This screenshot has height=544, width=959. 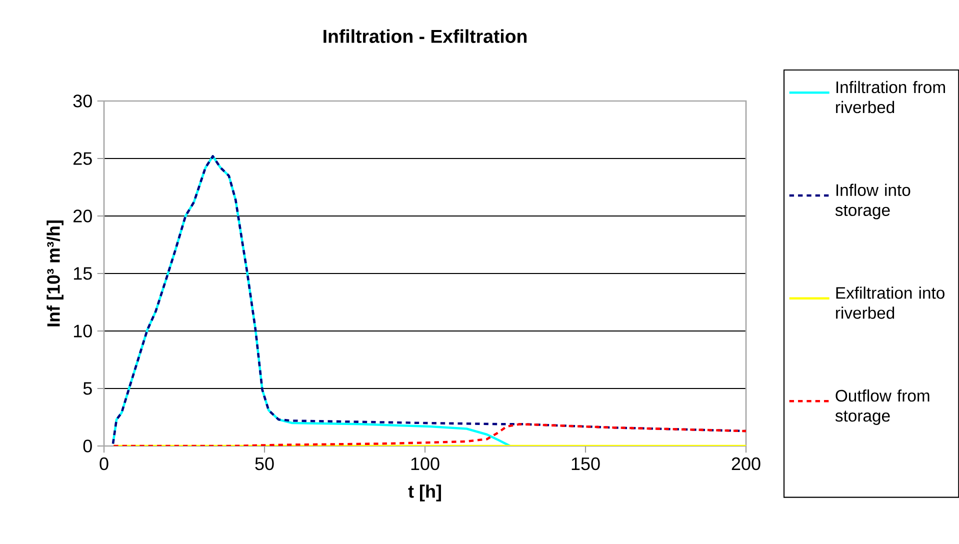 I want to click on legend-label: Infiltration from riverbed, so click(x=890, y=97).